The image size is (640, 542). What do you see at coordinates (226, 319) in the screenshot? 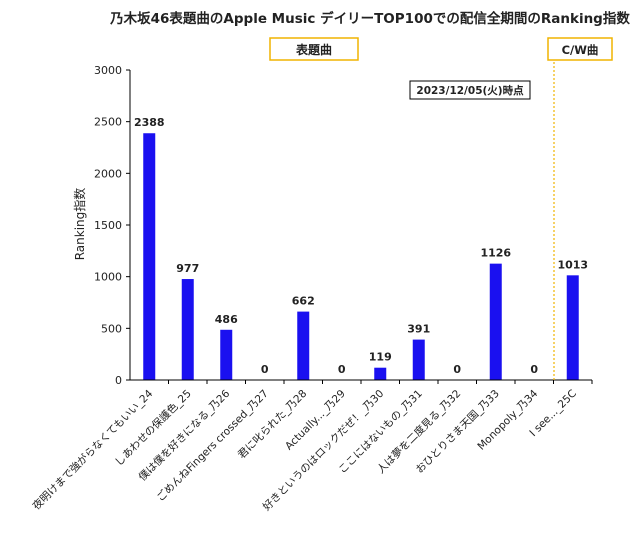
I see `data-label: 486` at bounding box center [226, 319].